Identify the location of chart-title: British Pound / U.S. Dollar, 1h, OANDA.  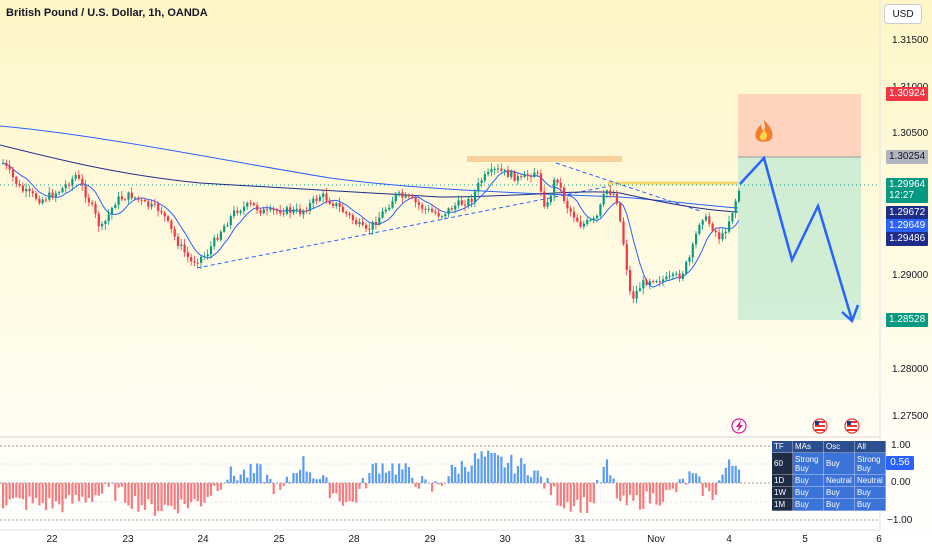
(107, 13).